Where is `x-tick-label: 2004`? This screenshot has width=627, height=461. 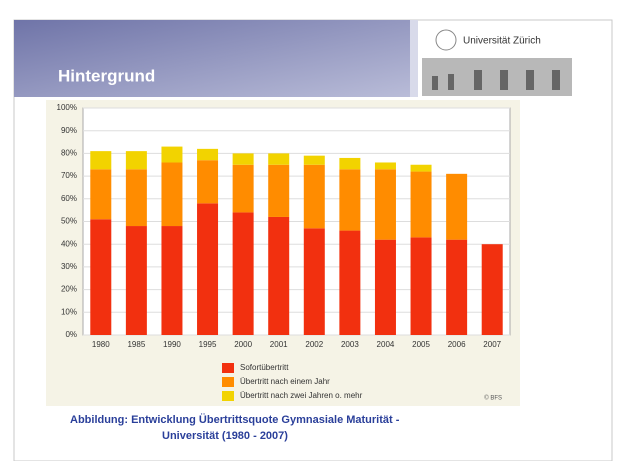 x-tick-label: 2004 is located at coordinates (386, 344).